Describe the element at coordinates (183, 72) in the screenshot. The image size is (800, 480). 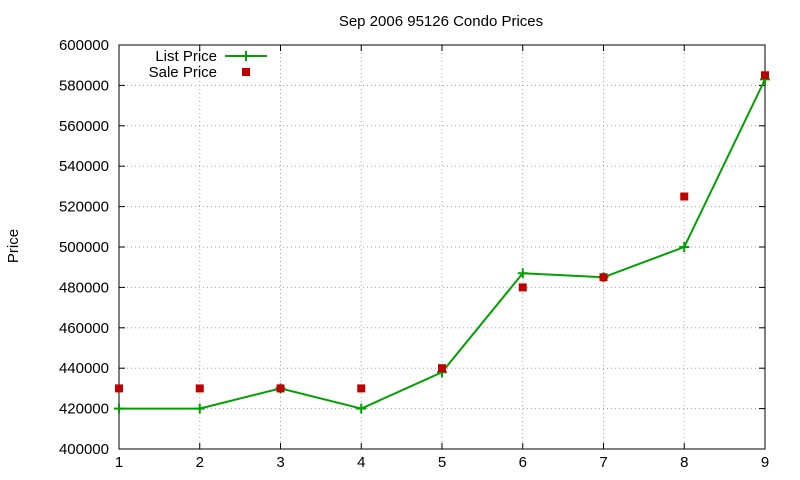
I see `legend-label-sale-price: Sale Price` at that location.